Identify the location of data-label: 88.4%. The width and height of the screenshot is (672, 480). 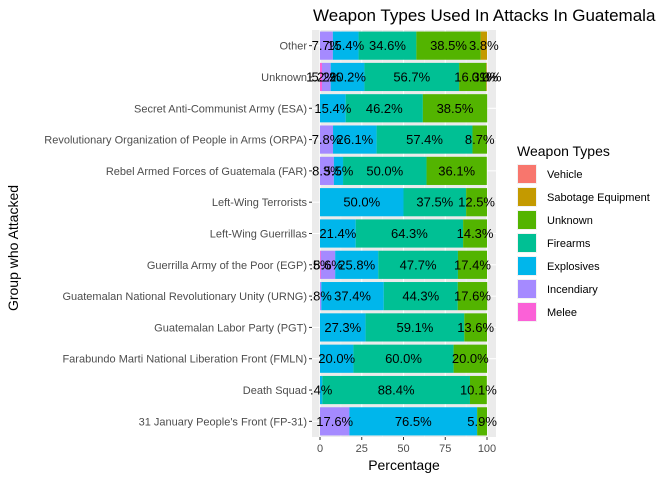
(396, 390).